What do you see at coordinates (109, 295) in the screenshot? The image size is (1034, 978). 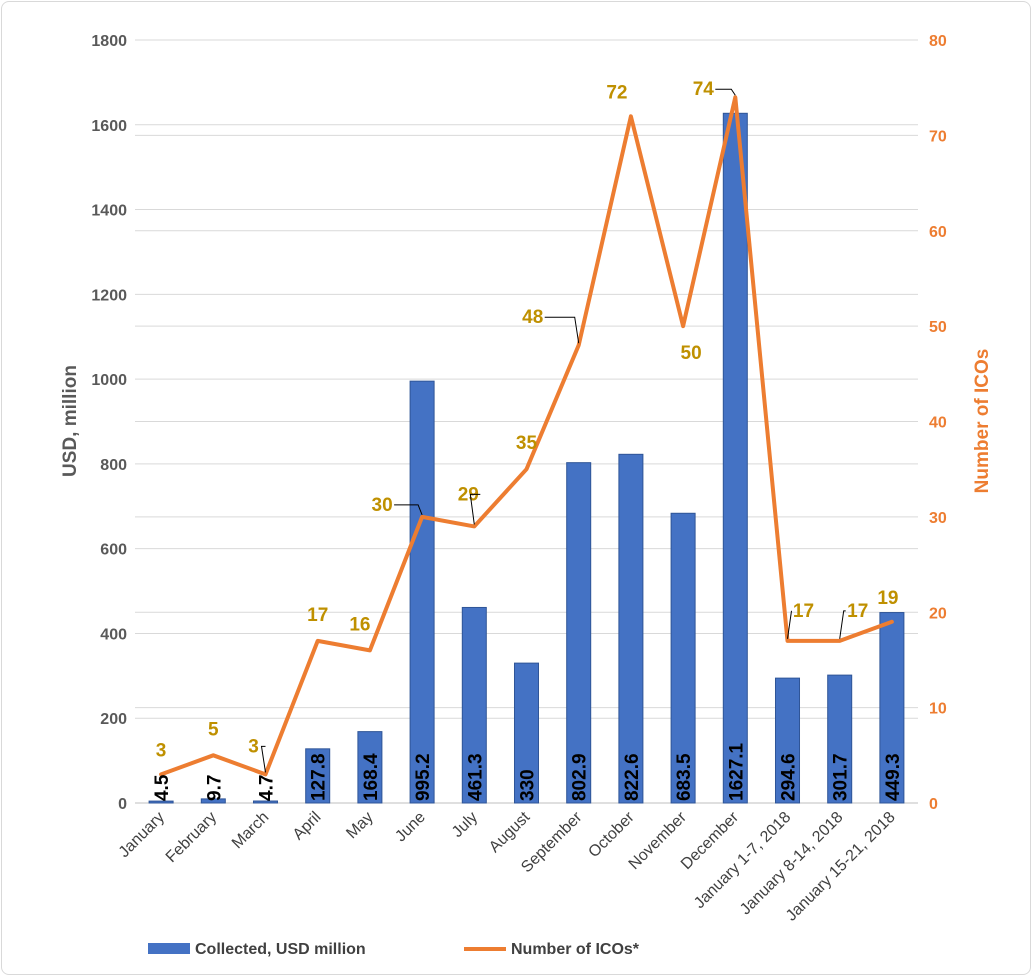 I see `left-tick-label: 1200` at bounding box center [109, 295].